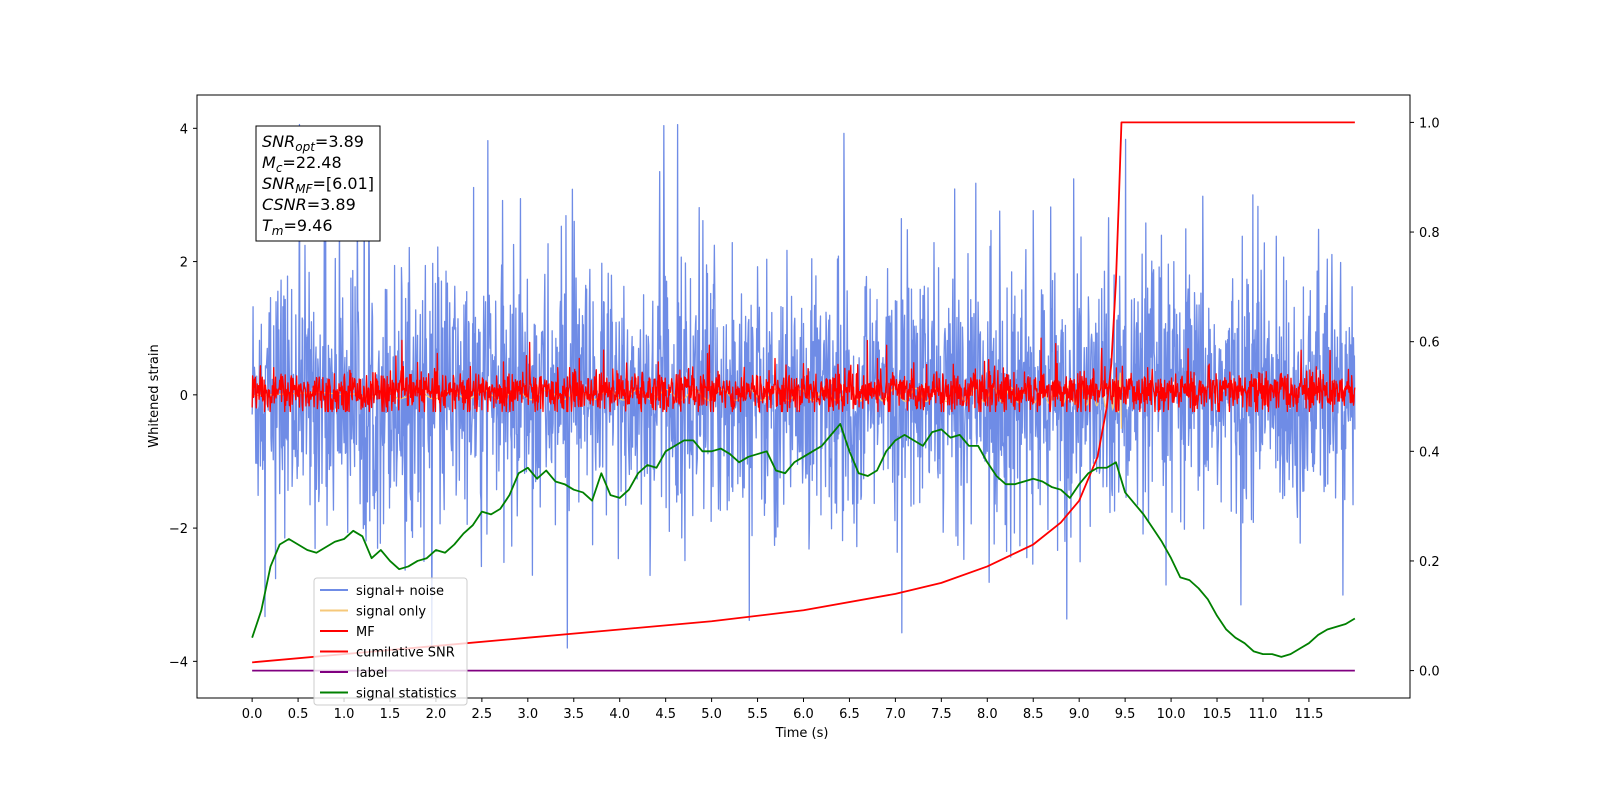 This screenshot has height=800, width=1600. I want to click on legend-label-mf: MF, so click(365, 632).